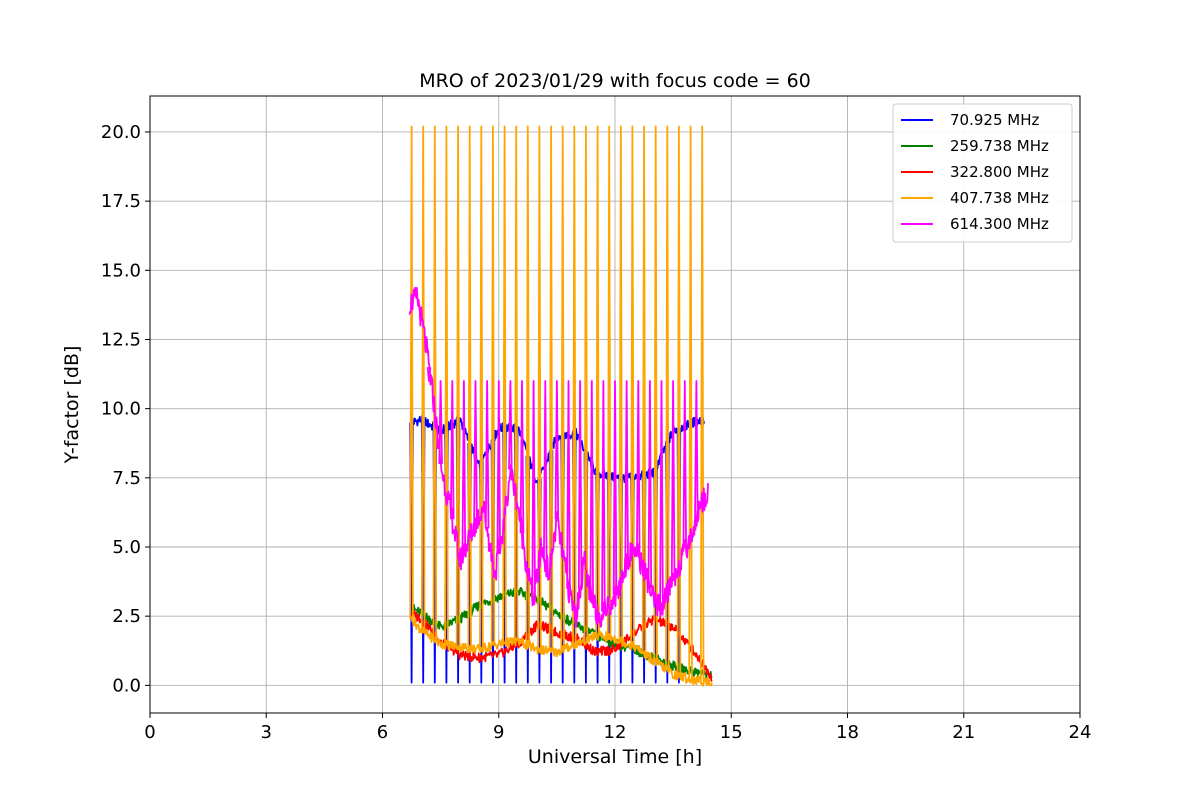  What do you see at coordinates (121, 132) in the screenshot?
I see `y-tick-label: 20.0` at bounding box center [121, 132].